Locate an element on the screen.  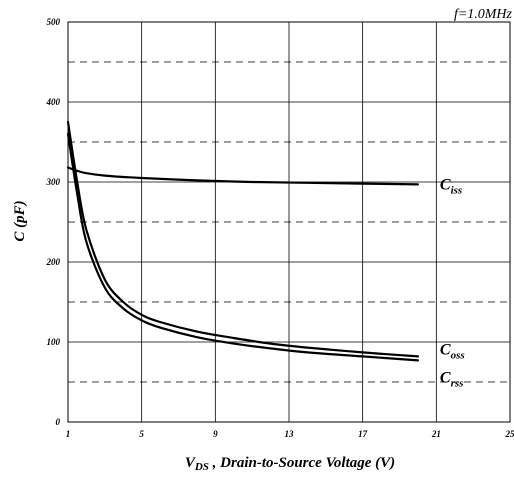
x-axis-title-sub: DS is located at coordinates (201, 467).